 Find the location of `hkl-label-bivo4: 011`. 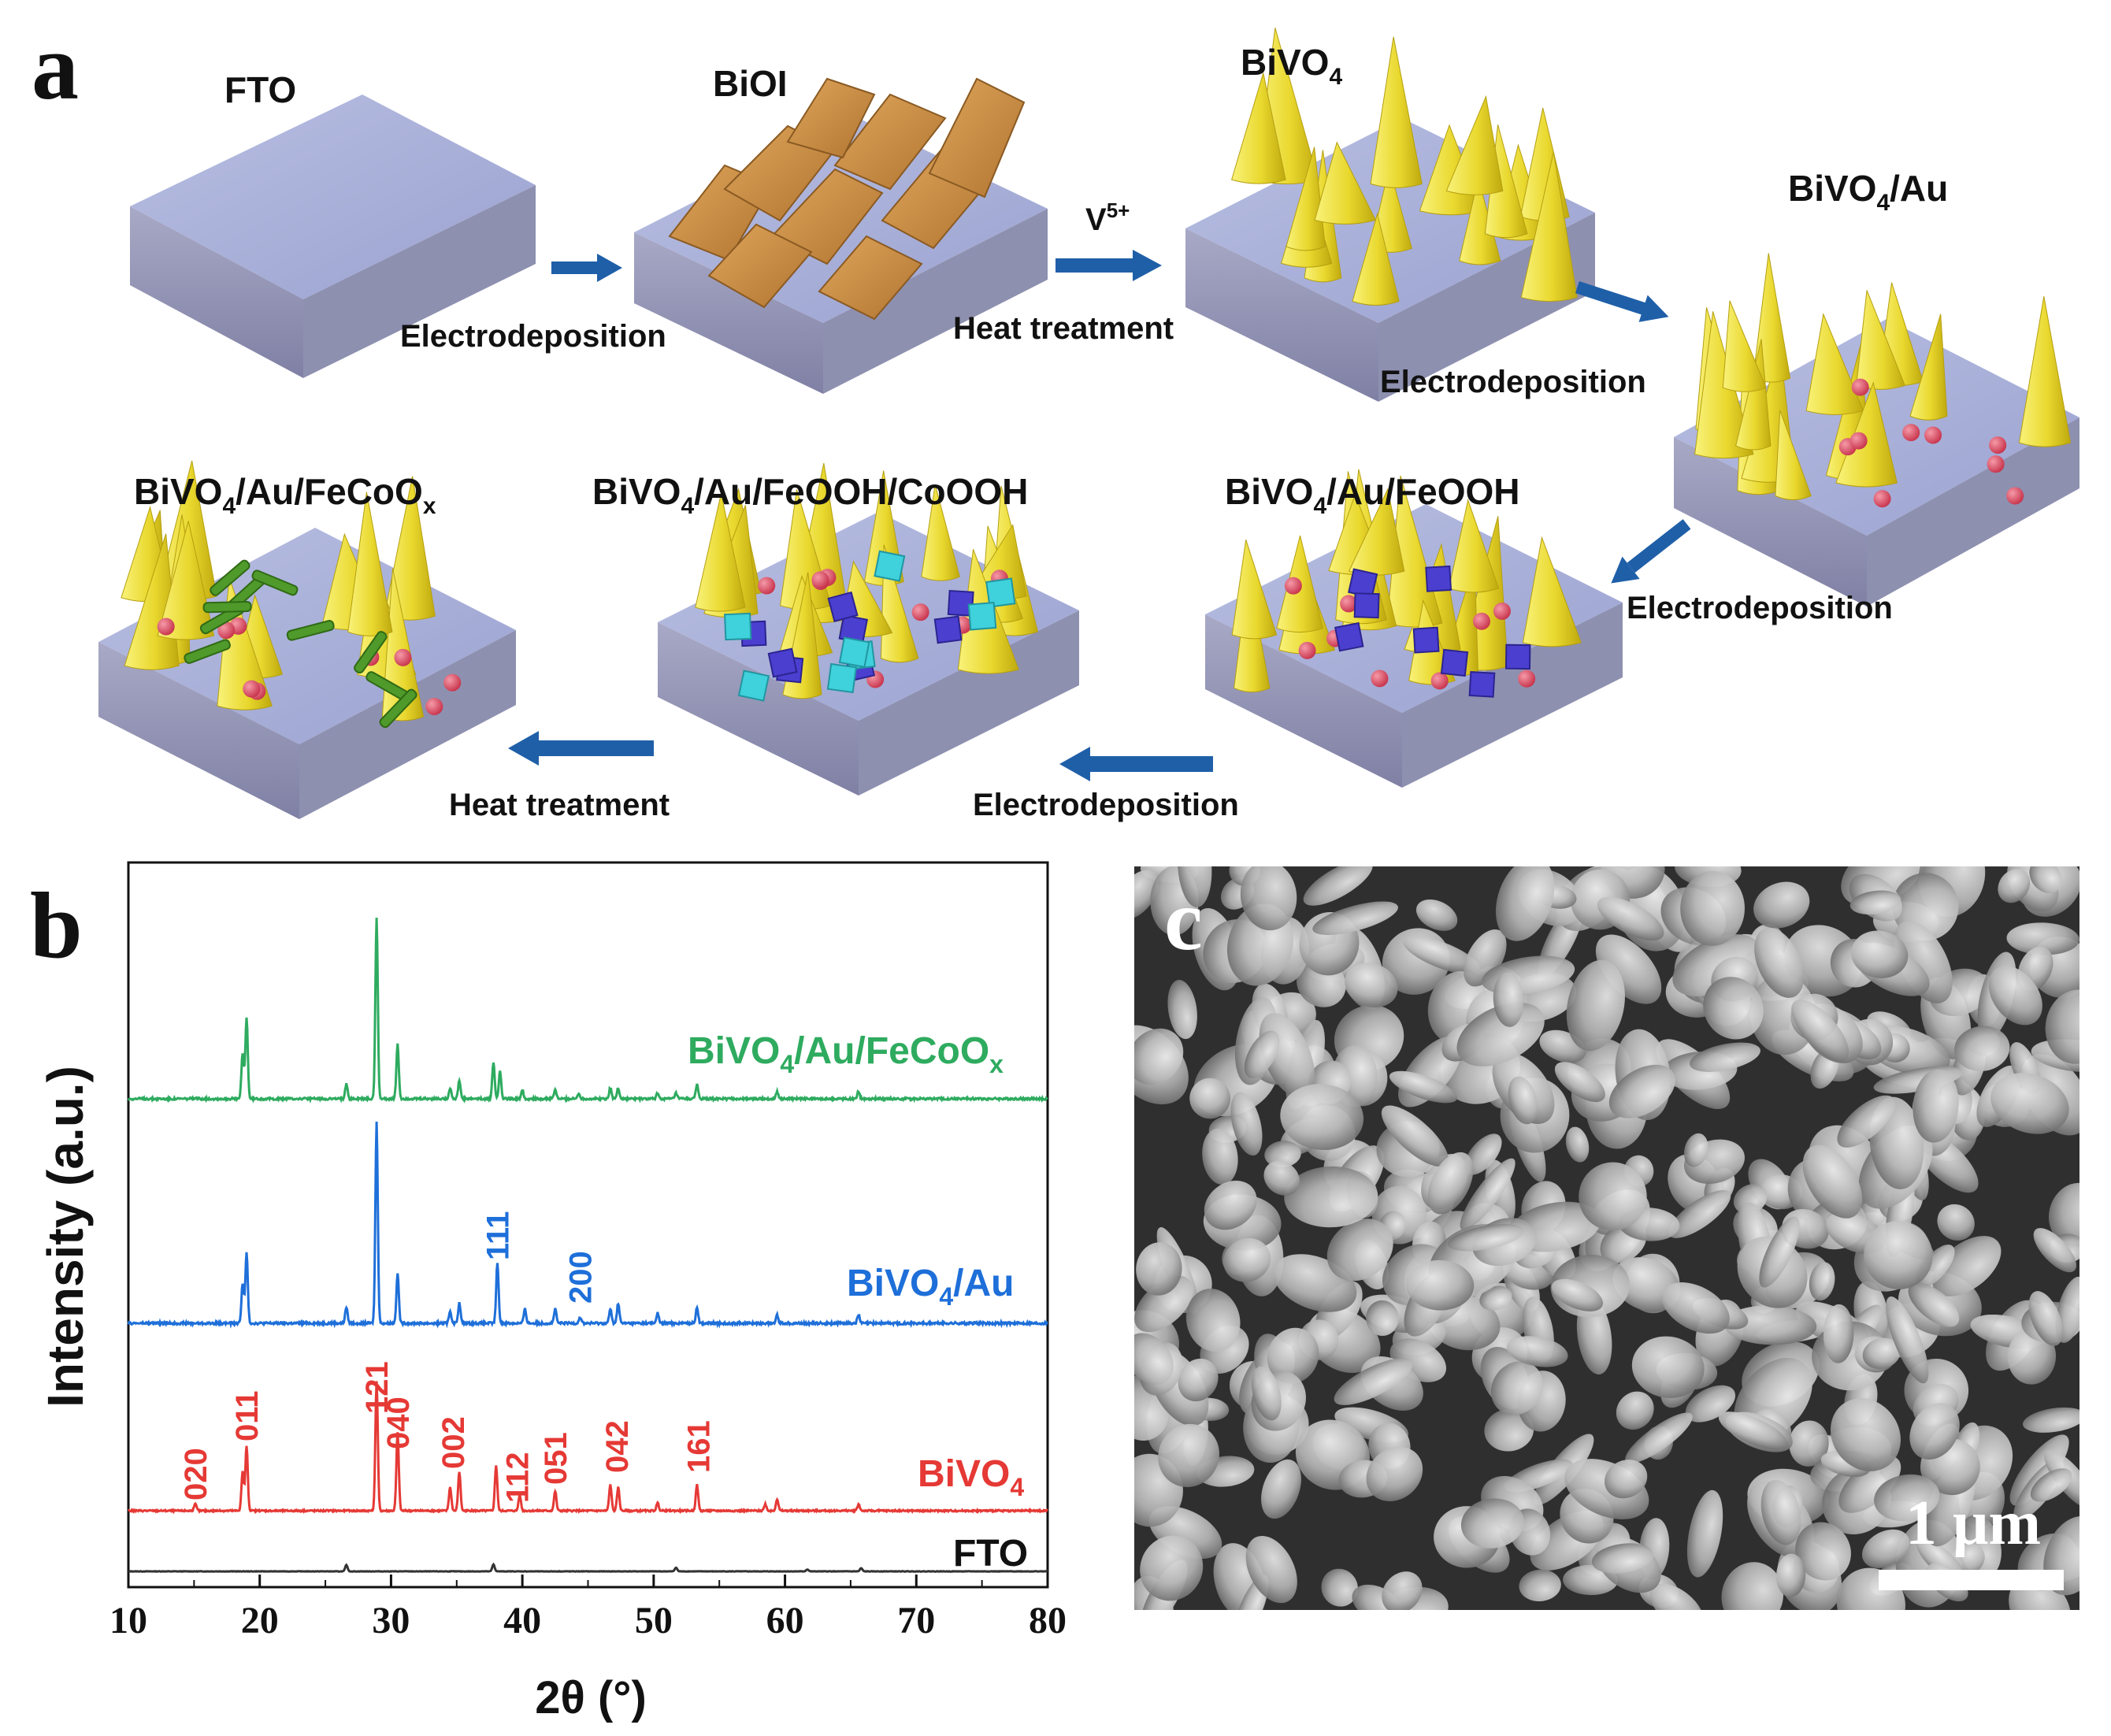

hkl-label-bivo4: 011 is located at coordinates (247, 1416).